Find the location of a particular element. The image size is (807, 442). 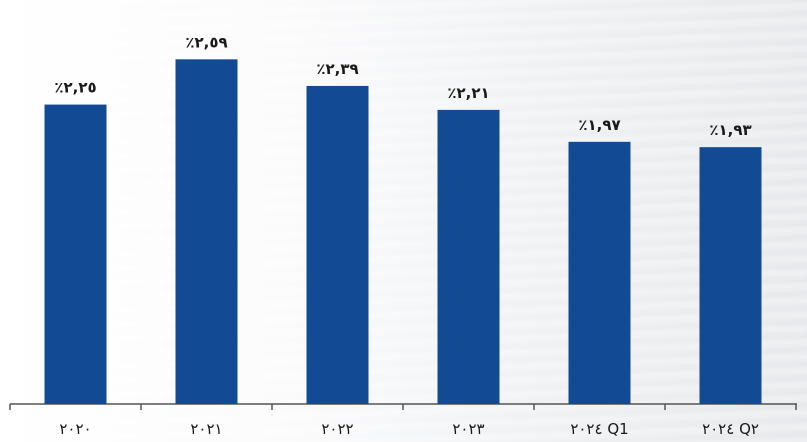

data-label: ٪١,٩٣ is located at coordinates (730, 130).